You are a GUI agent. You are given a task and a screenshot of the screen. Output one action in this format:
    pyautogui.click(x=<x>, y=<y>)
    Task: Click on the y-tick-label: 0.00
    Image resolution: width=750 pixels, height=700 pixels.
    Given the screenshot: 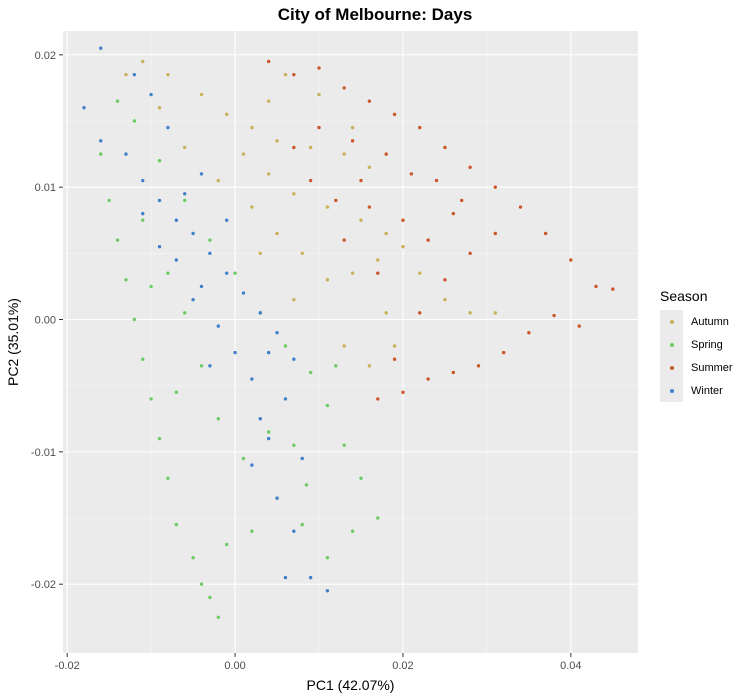 What is the action you would take?
    pyautogui.click(x=45, y=321)
    